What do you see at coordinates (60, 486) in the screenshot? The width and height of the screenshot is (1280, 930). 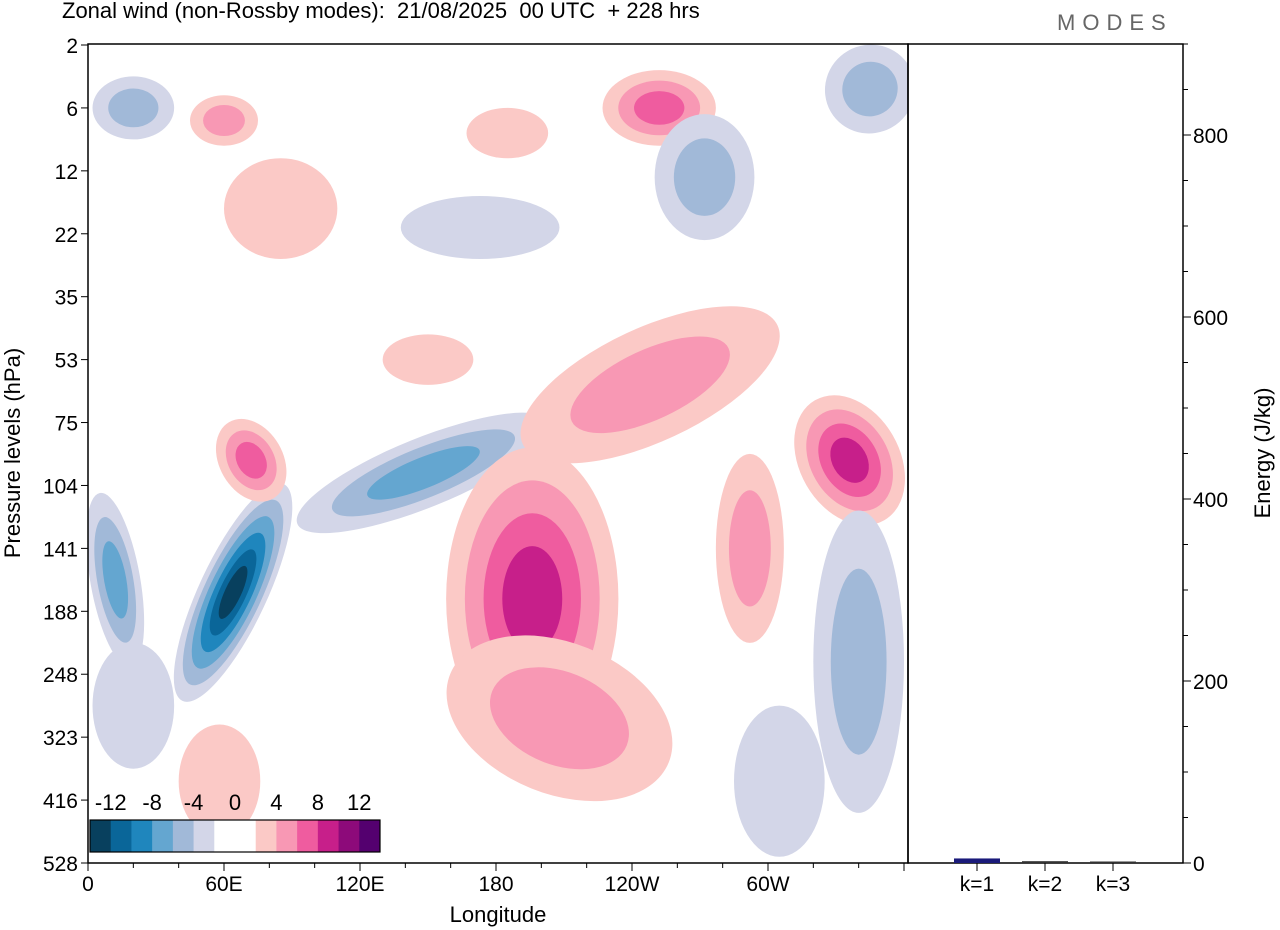 I see `y-tick-label: 104` at bounding box center [60, 486].